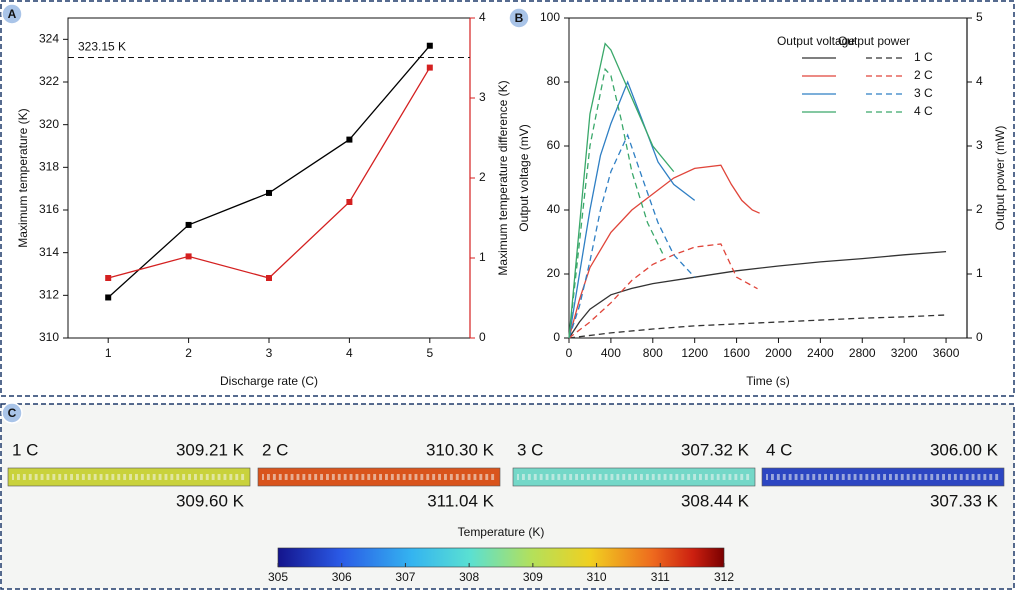  Describe the element at coordinates (49, 295) in the screenshot. I see `y-tick-label: 312` at that location.